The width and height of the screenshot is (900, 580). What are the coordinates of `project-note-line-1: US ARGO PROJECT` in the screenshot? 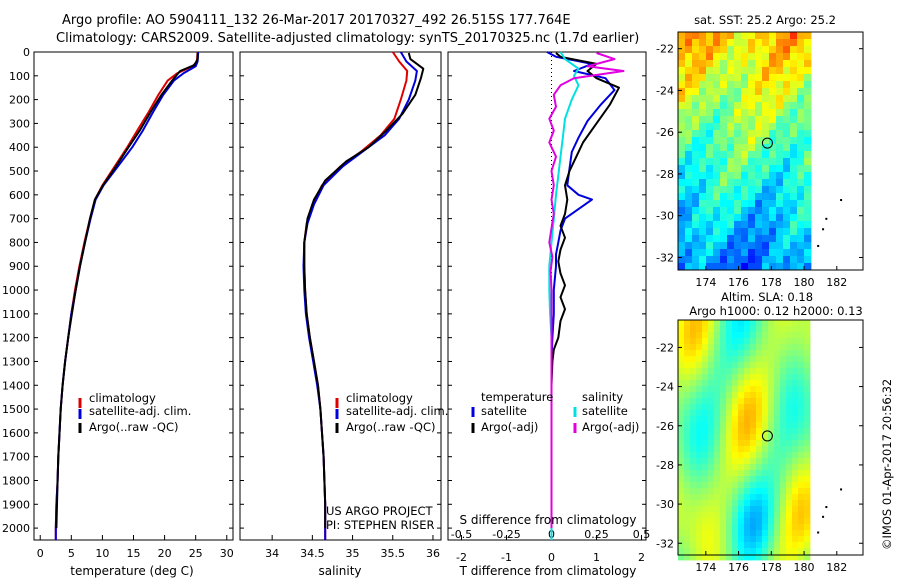 It's located at (380, 511).